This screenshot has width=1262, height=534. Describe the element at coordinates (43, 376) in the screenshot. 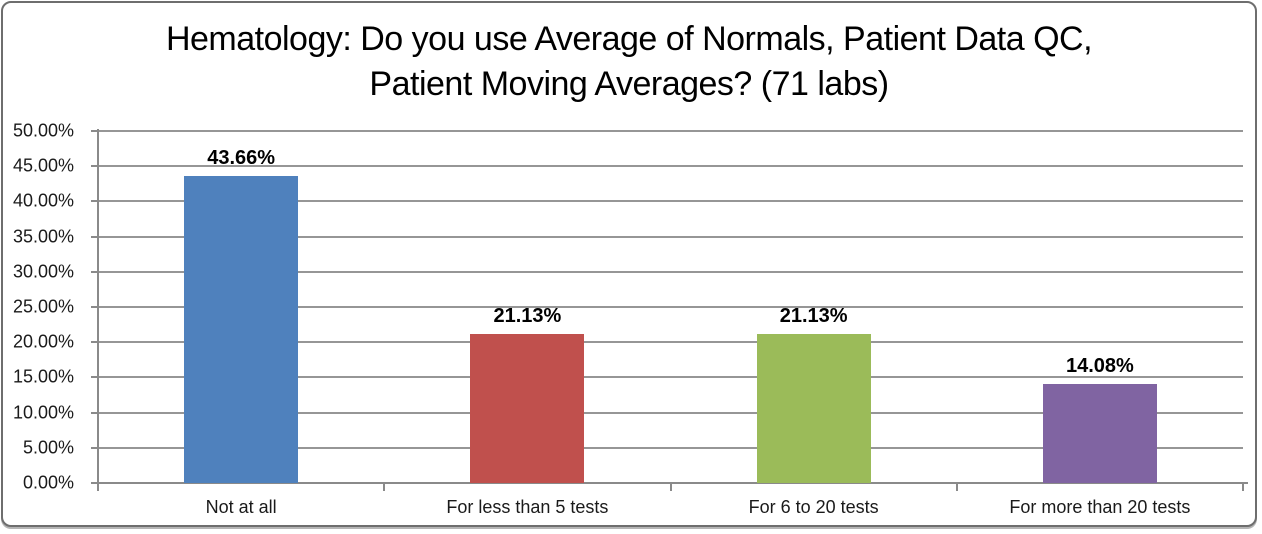

I see `y-tick-label: 15.00%` at that location.